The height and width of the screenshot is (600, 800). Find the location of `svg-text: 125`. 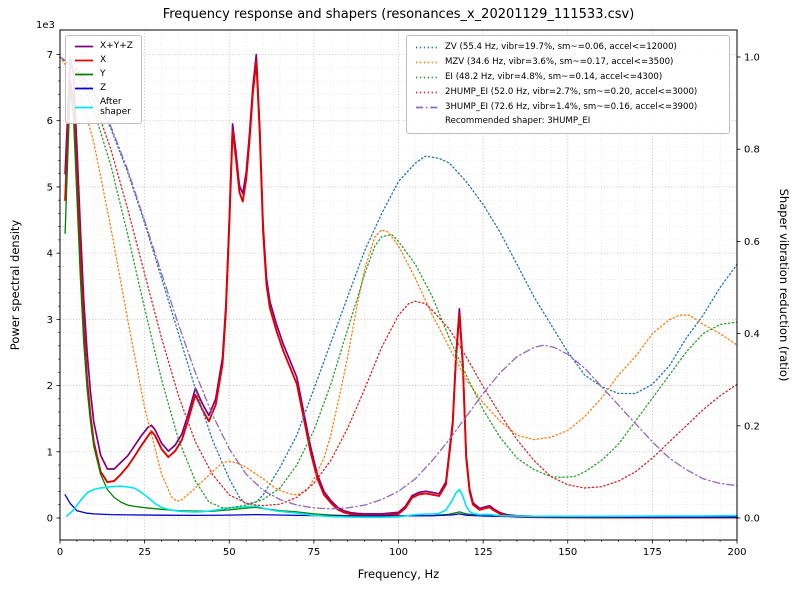

svg-text: 125 is located at coordinates (483, 552).